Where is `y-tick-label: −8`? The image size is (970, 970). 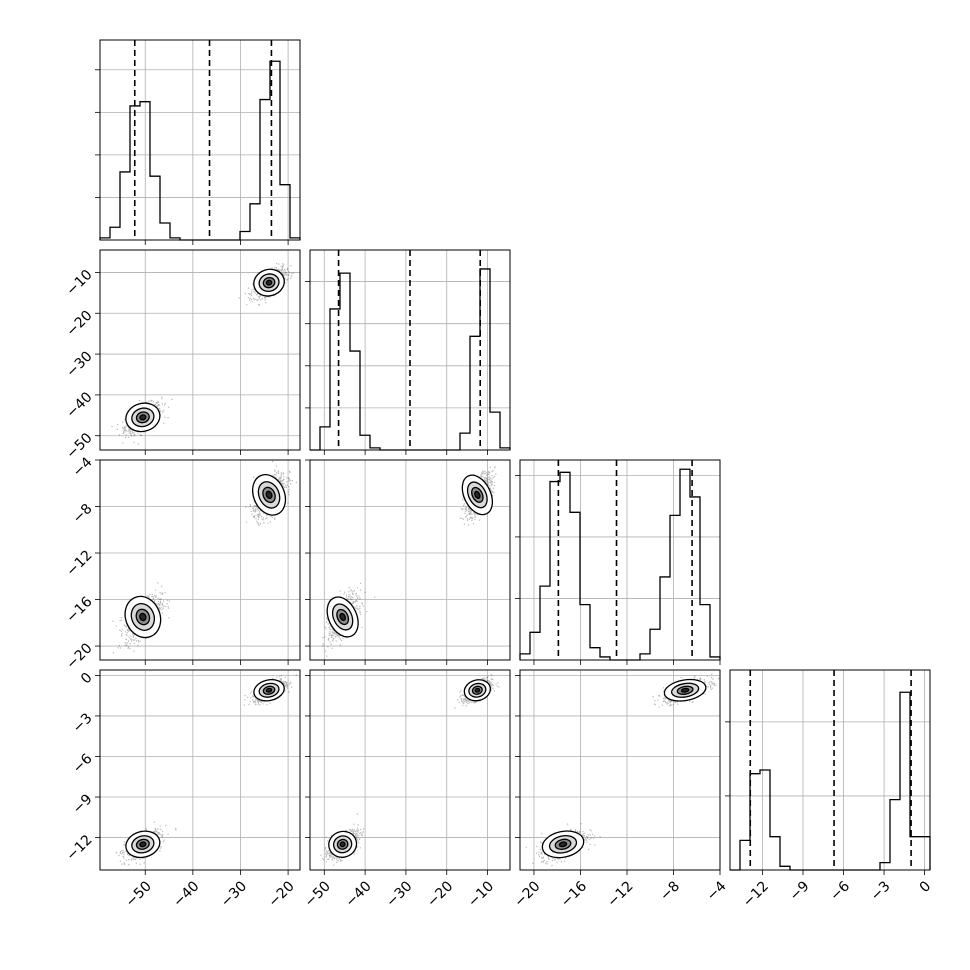
y-tick-label: −8 is located at coordinates (83, 514).